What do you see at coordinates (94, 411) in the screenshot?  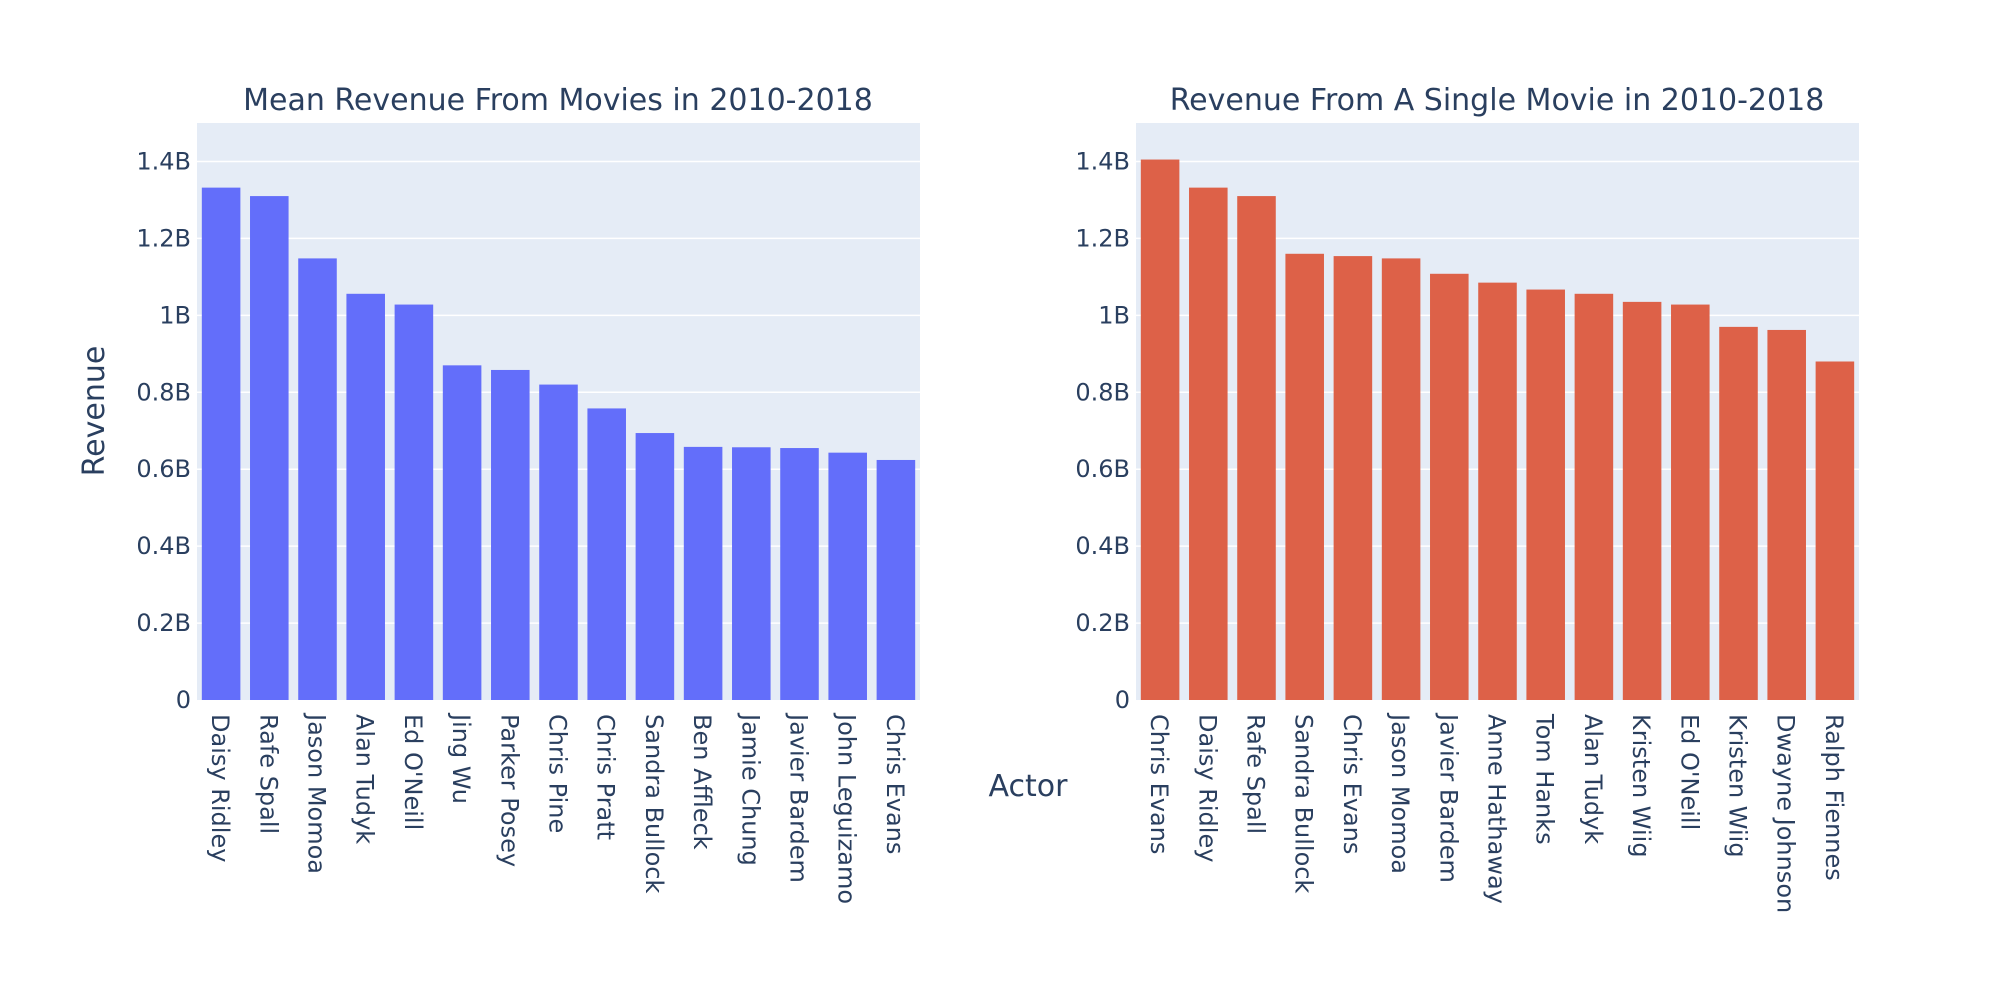 I see `y-axis-title: Revenue` at bounding box center [94, 411].